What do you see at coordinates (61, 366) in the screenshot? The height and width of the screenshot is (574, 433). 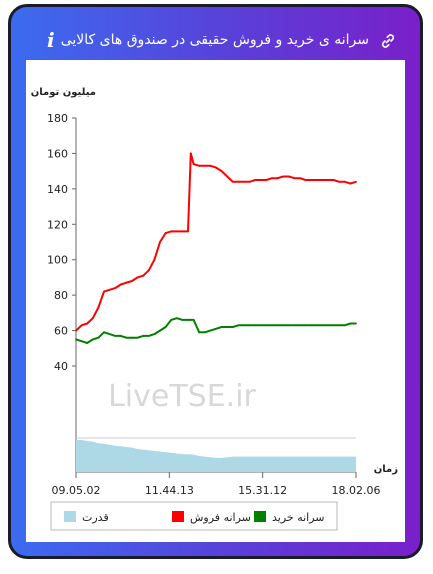 I see `y-tick-label: 40` at bounding box center [61, 366].